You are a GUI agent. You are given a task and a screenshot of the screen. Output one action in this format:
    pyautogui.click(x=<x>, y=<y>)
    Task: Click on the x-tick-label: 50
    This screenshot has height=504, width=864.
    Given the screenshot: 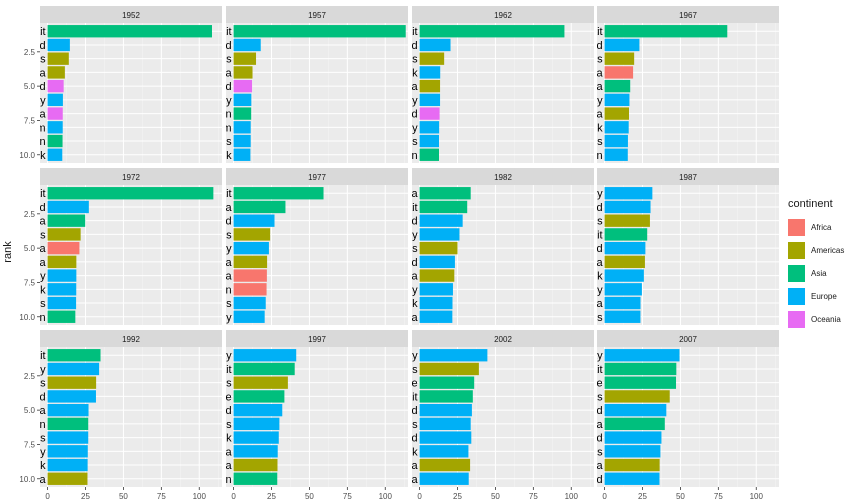 What is the action you would take?
    pyautogui.click(x=495, y=496)
    